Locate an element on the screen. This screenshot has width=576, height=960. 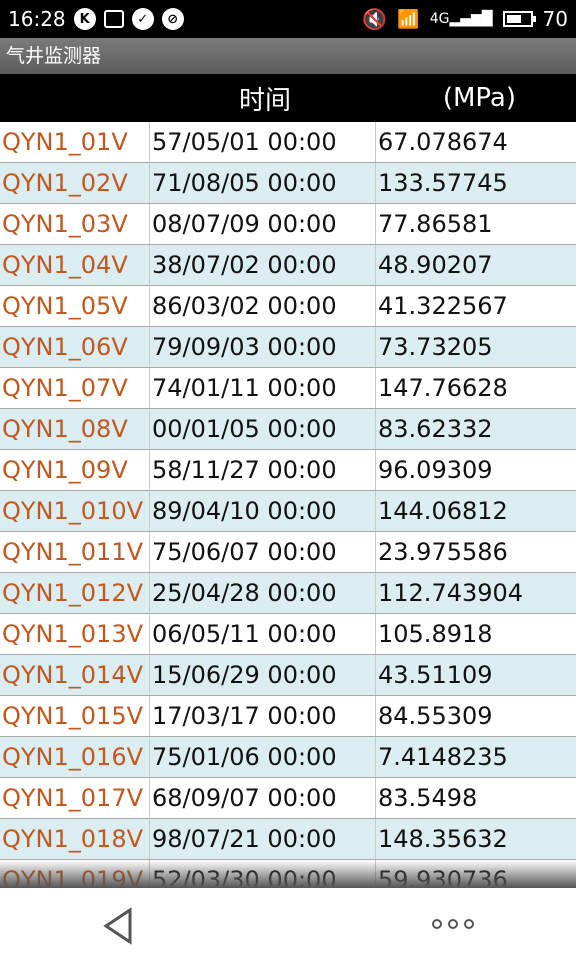
table-row: QYN1_06V 79/09/03 00:00 73.73205 is located at coordinates (288, 347).